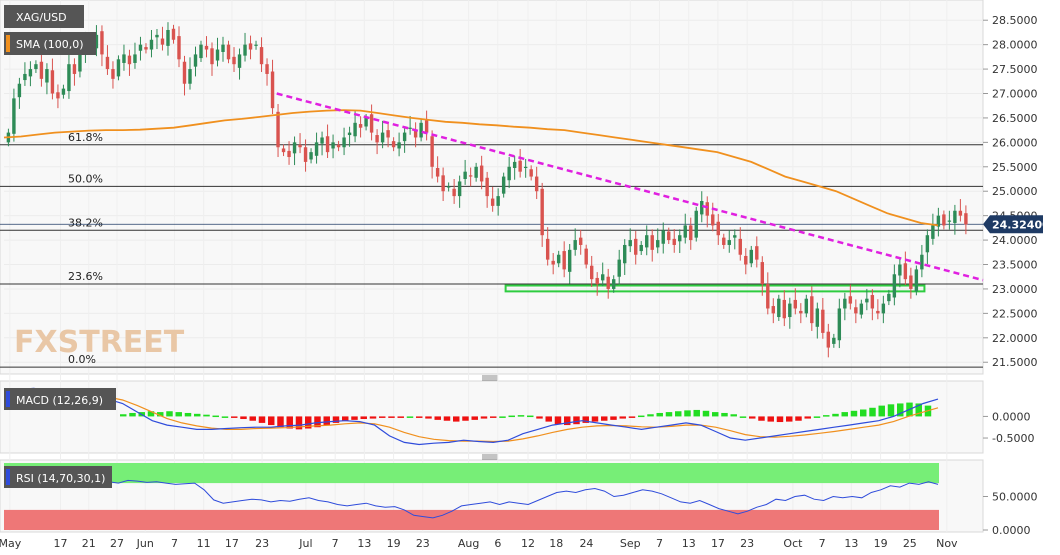 Image resolution: width=1060 pixels, height=555 pixels. What do you see at coordinates (910, 543) in the screenshot?
I see `time-axis-tick-label: 25` at bounding box center [910, 543].